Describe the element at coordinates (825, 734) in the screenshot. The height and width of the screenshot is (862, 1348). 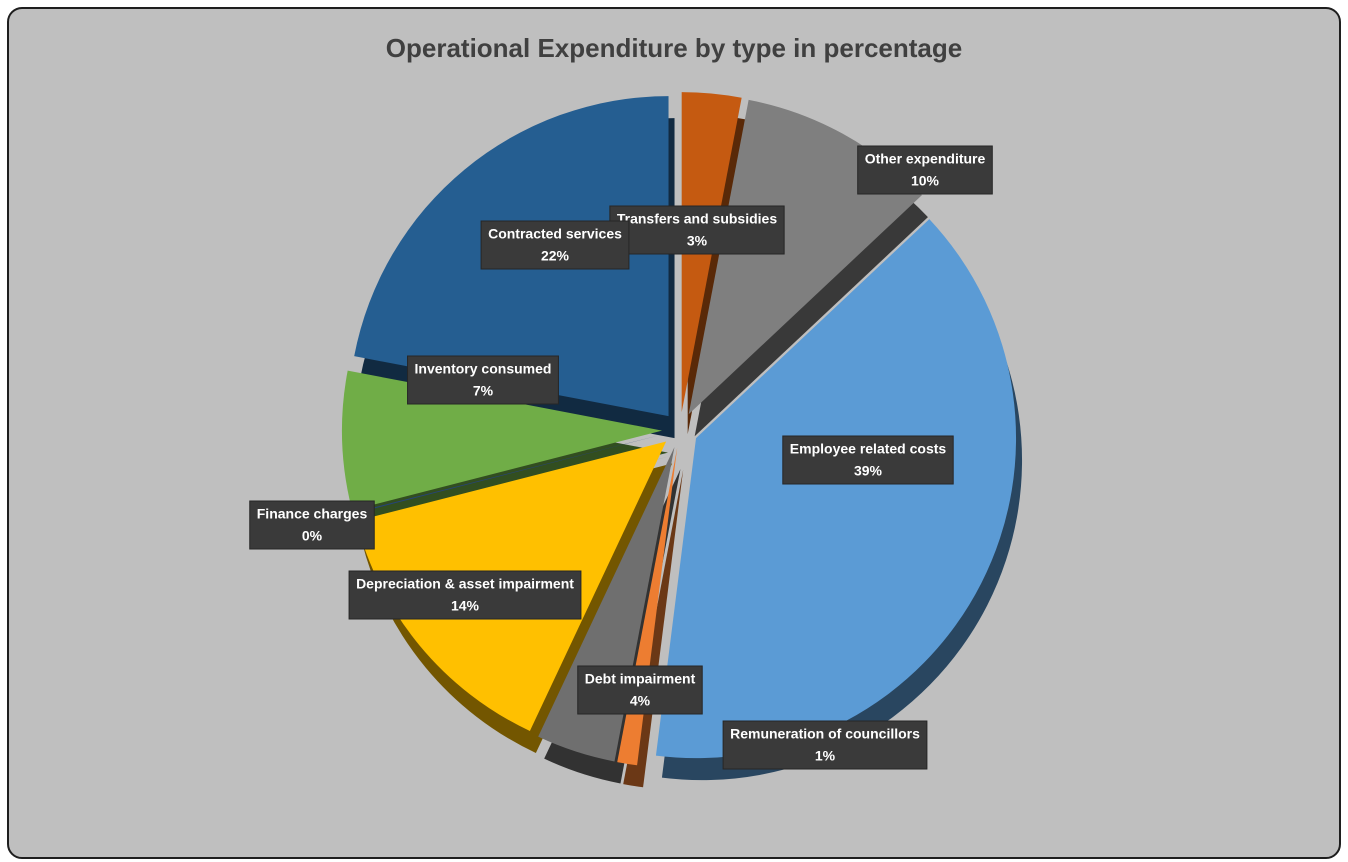
I see `label-name: Remuneration of councillors` at that location.